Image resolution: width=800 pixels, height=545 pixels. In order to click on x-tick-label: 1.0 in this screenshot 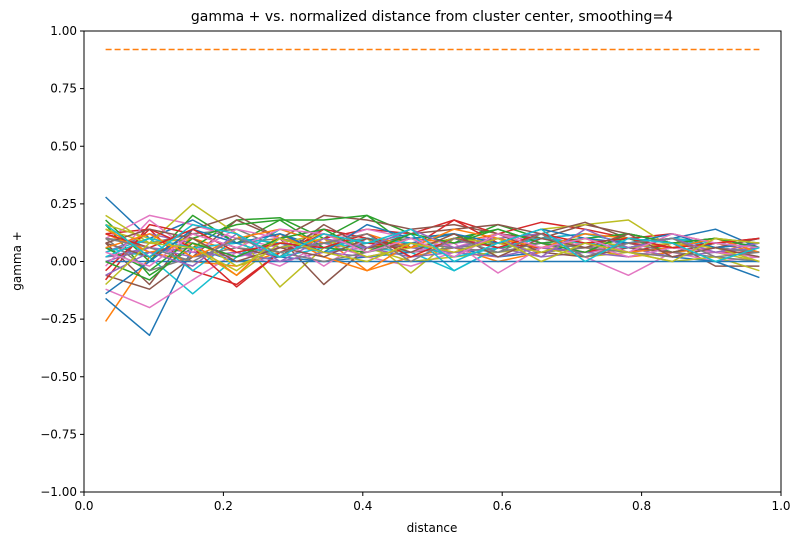, I will do `click(780, 506)`.